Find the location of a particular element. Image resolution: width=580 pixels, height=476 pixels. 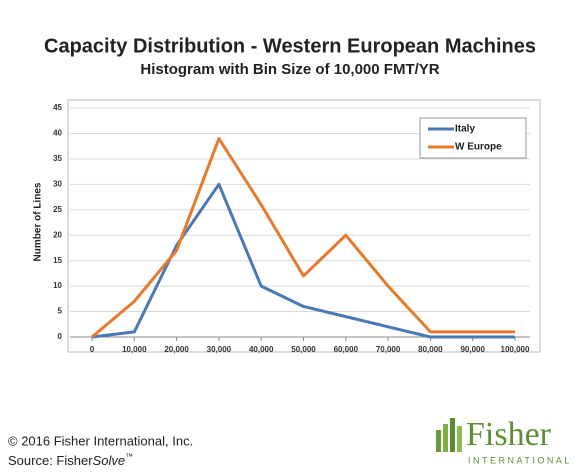

source-text: Source: Fisher is located at coordinates (50, 460).